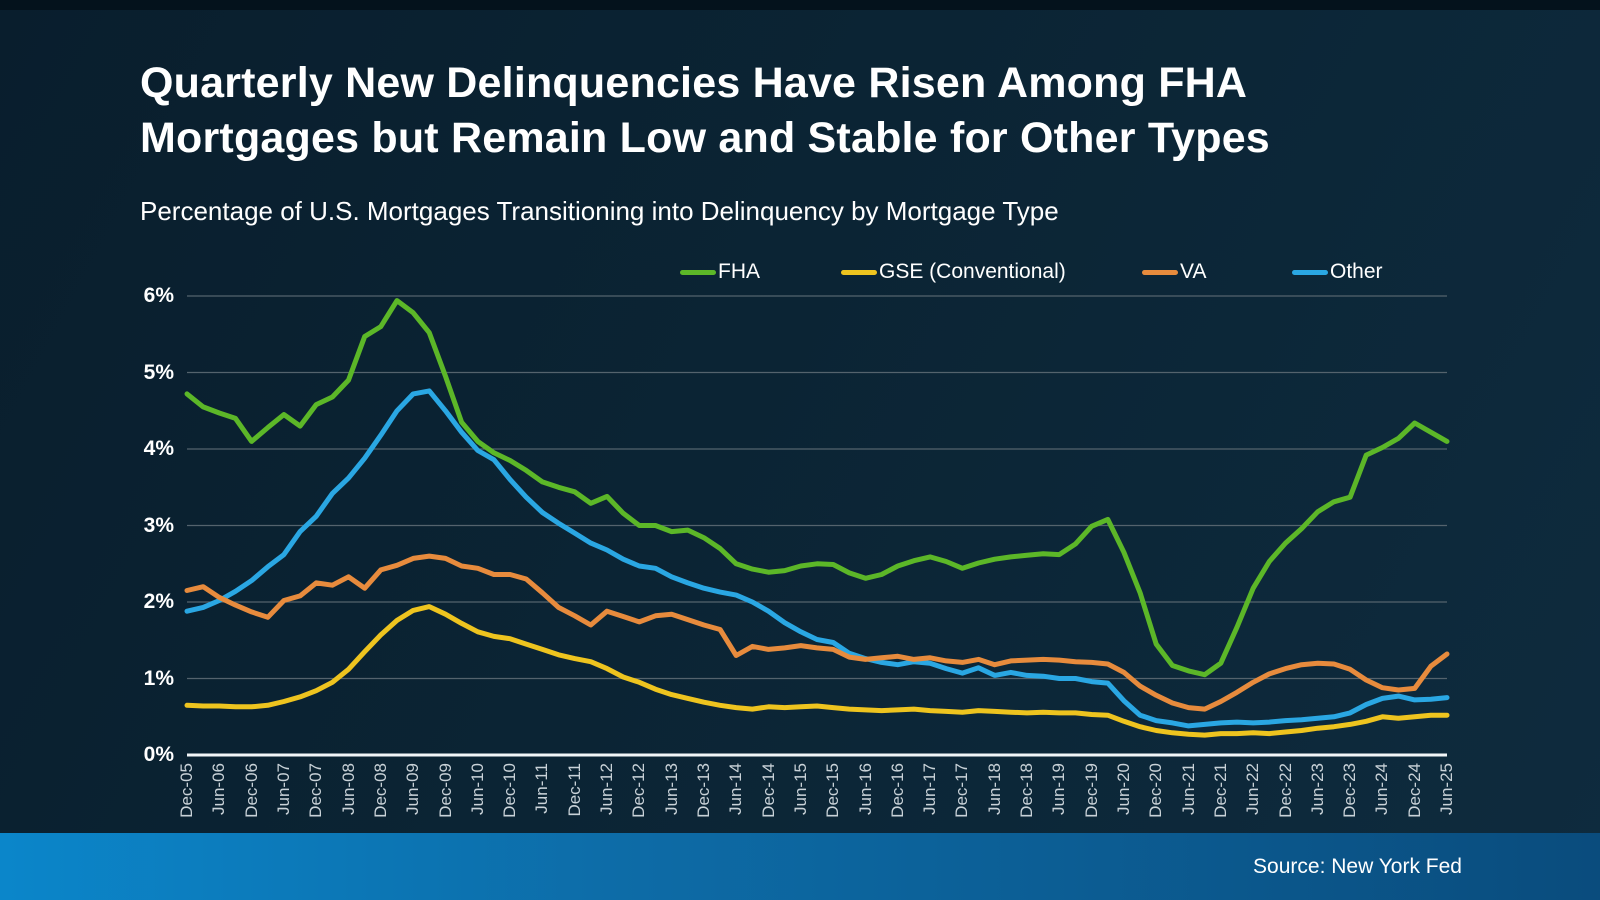 The height and width of the screenshot is (900, 1600). I want to click on x-tick-label-Jun-09: Jun-09, so click(413, 789).